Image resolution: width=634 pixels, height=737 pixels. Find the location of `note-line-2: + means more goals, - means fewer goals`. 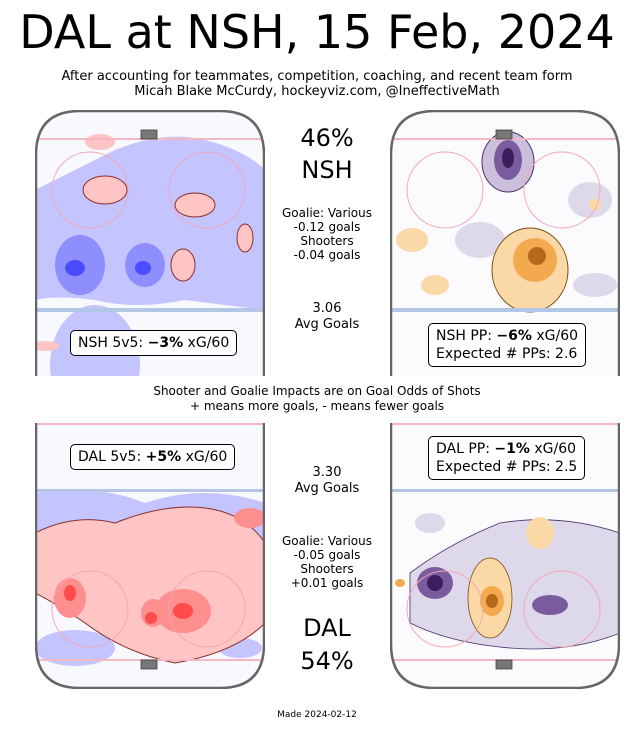

note-line-2: + means more goals, - means fewer goals is located at coordinates (317, 406).